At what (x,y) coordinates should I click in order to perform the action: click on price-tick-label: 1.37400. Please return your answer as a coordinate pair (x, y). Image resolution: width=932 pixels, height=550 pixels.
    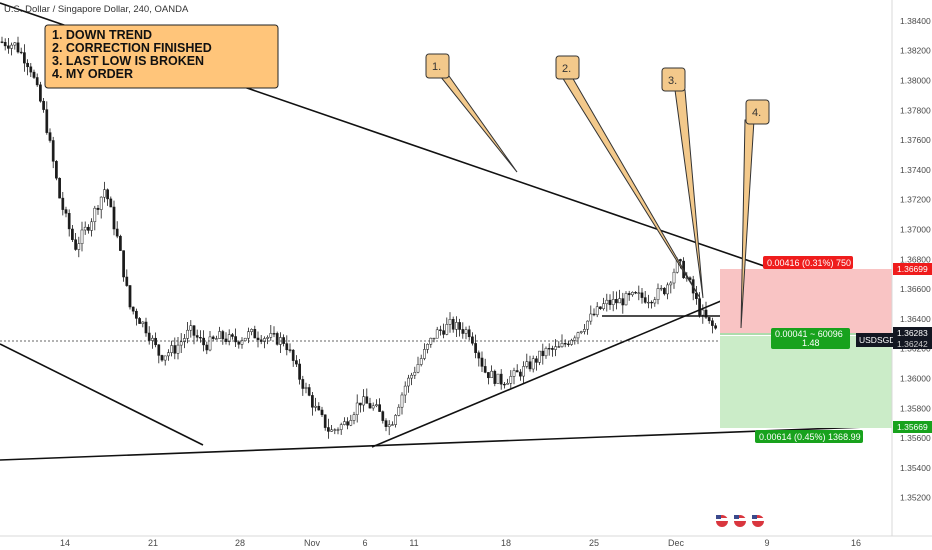
    Looking at the image, I should click on (915, 170).